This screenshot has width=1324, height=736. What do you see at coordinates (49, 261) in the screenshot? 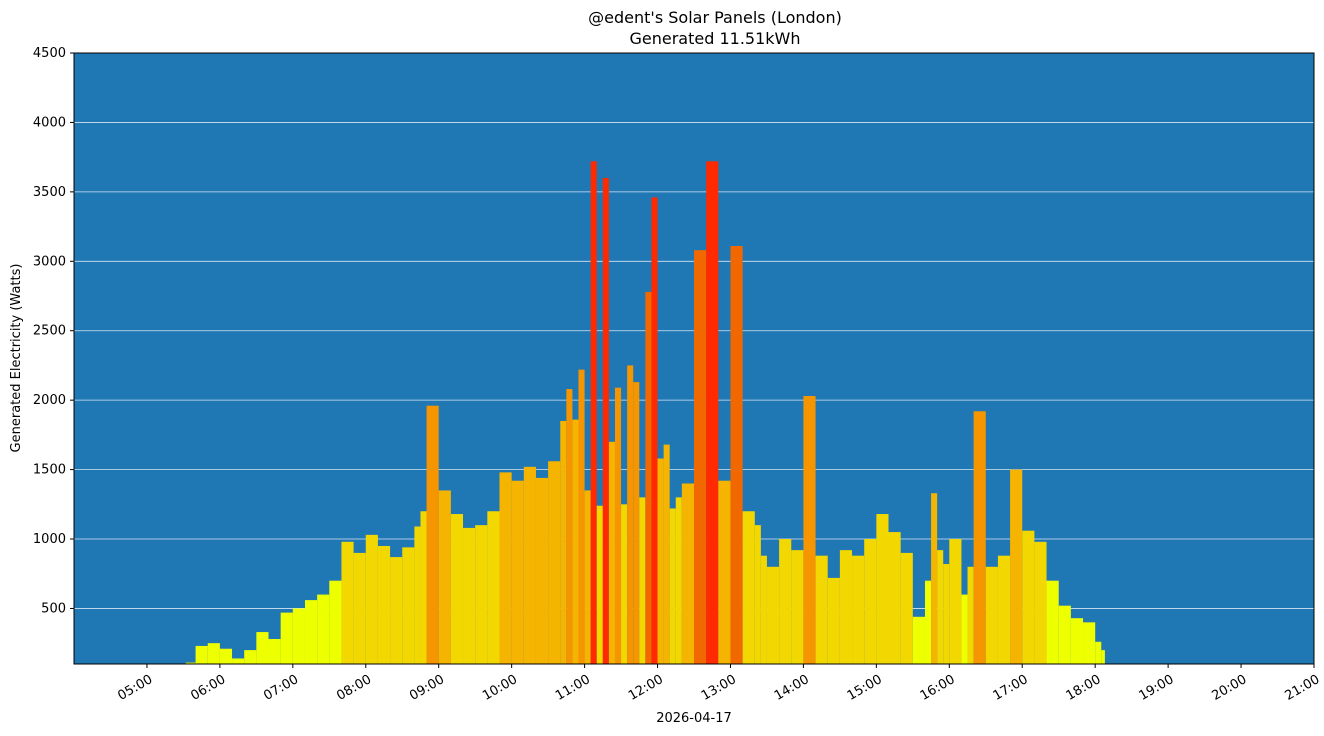
I see `y-tick-label: 3000` at bounding box center [49, 261].